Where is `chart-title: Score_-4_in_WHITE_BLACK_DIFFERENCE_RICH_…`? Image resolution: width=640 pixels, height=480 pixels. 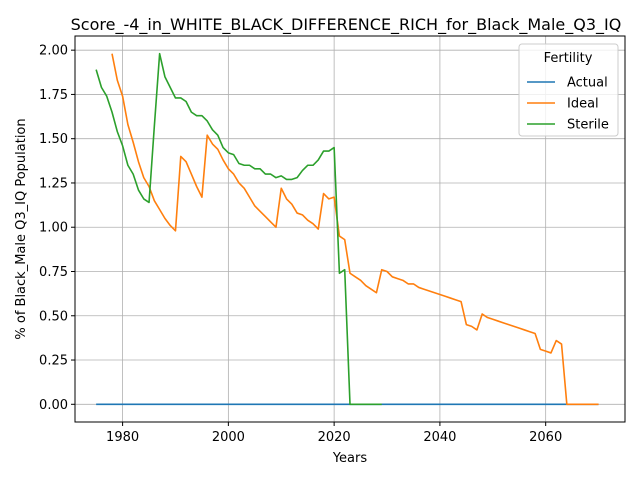
chart-title: Score_-4_in_WHITE_BLACK_DIFFERENCE_RICH_… is located at coordinates (346, 25).